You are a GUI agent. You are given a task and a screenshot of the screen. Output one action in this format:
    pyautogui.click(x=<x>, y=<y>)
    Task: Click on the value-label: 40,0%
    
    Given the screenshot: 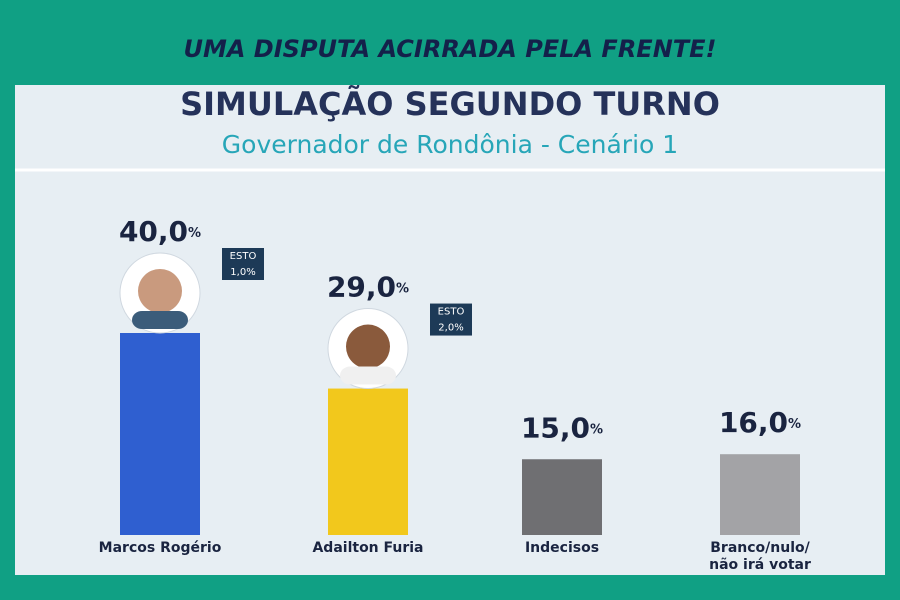 What is the action you would take?
    pyautogui.click(x=160, y=231)
    